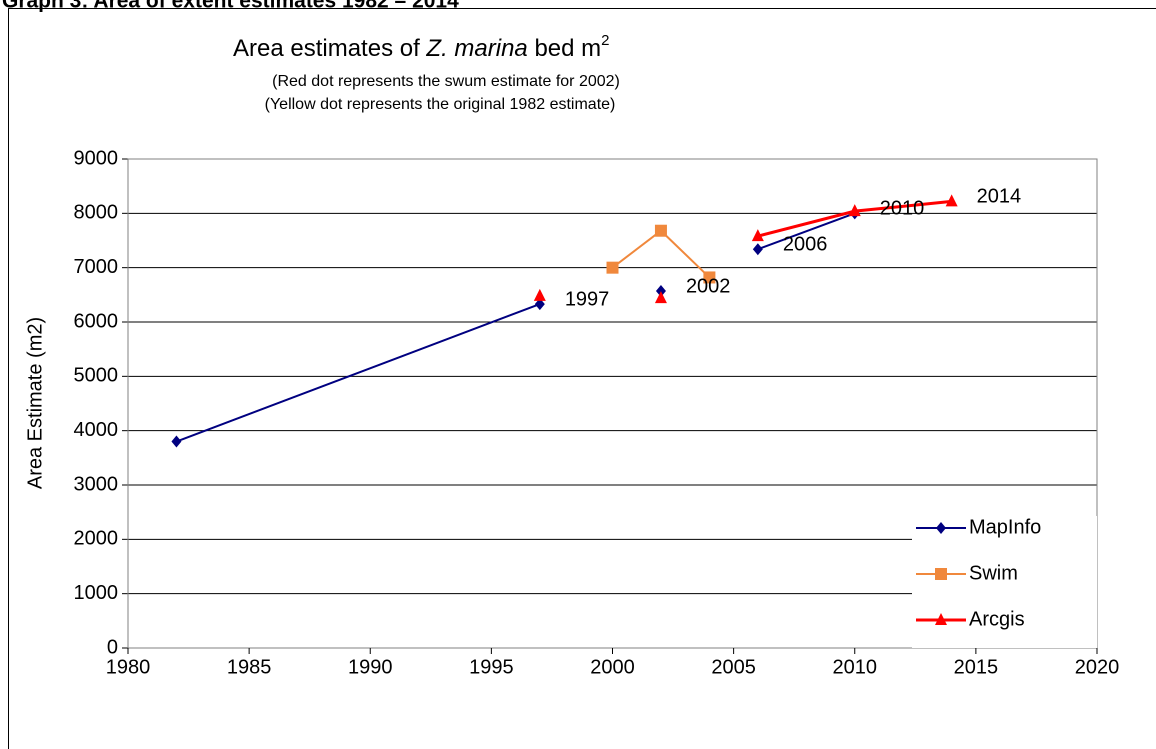 Image resolution: width=1156 pixels, height=749 pixels. Describe the element at coordinates (587, 299) in the screenshot. I see `point-label: 1997` at that location.